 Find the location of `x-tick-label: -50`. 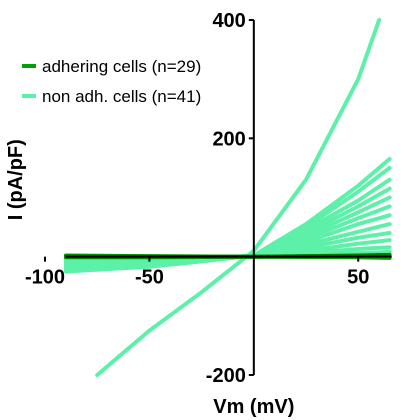

x-tick-label: -50 is located at coordinates (149, 278).